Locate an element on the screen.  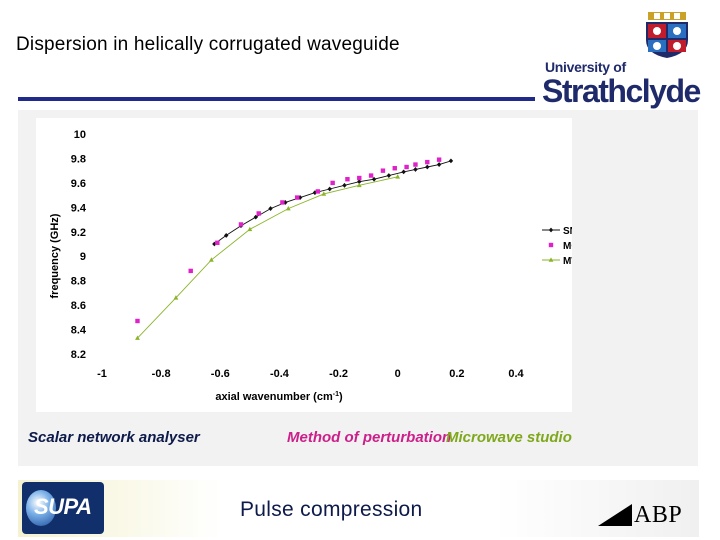
legend-box is located at coordinates (555, 245).